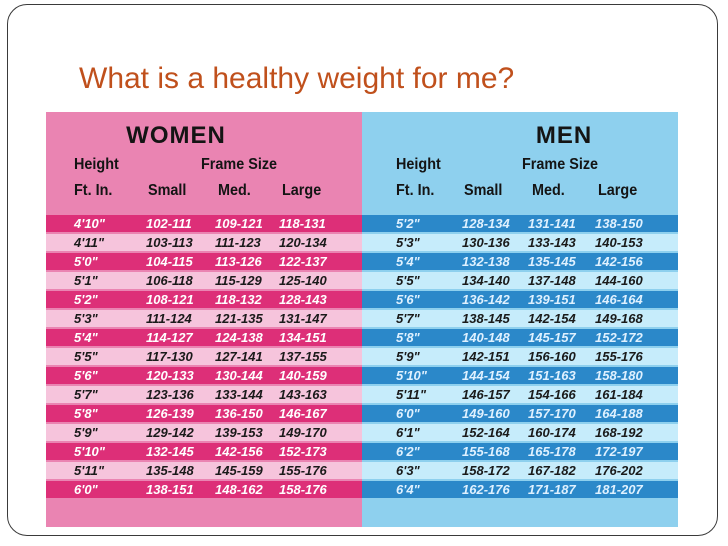  What do you see at coordinates (619, 356) in the screenshot?
I see `men-large-cell: 155-176` at bounding box center [619, 356].